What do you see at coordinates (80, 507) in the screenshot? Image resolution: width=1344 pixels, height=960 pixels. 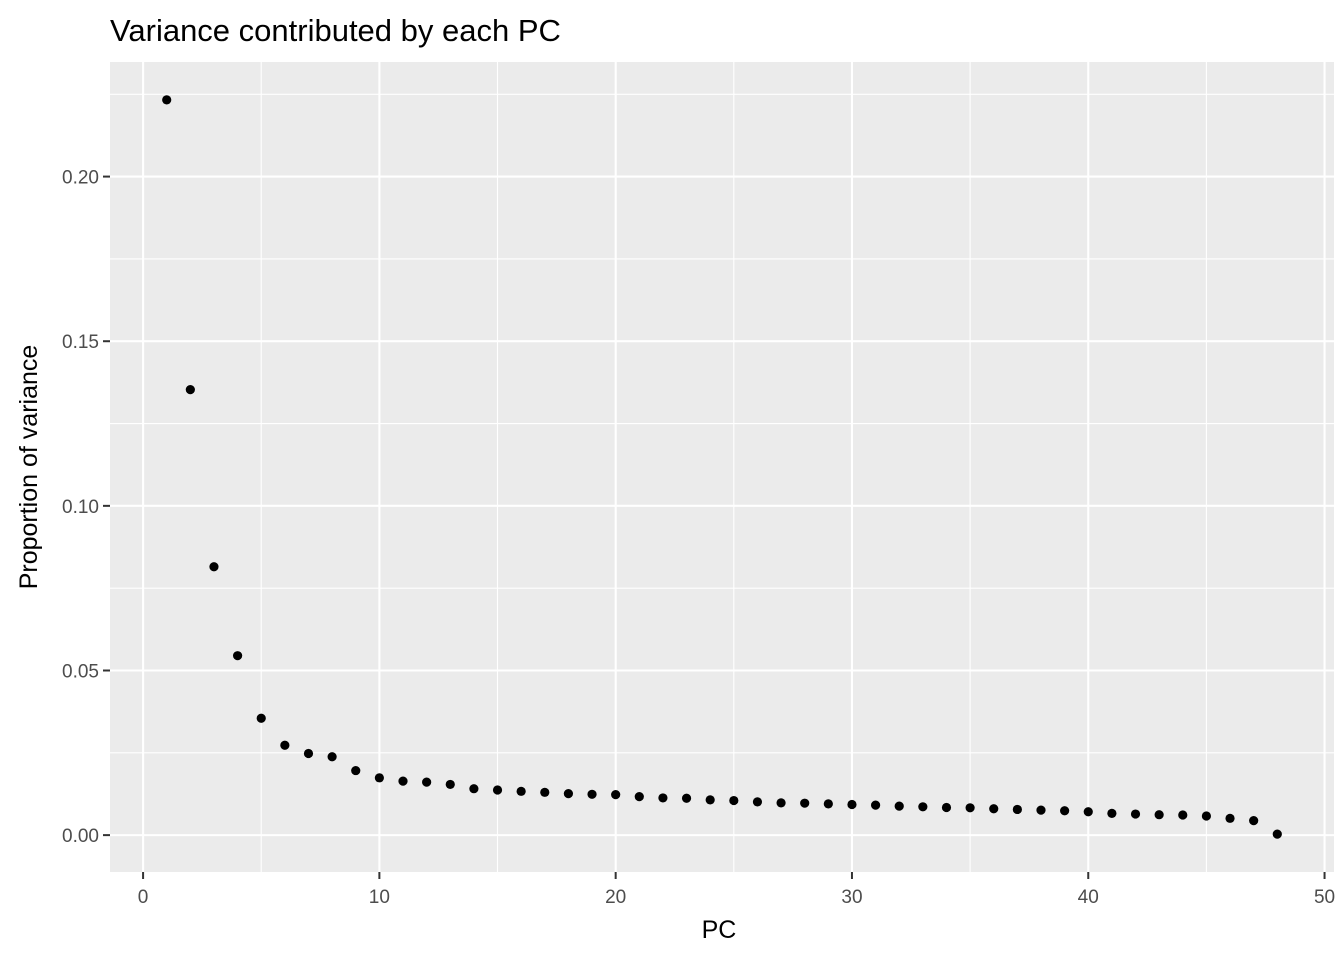 I see `y-tick-label: 0.10` at bounding box center [80, 507].